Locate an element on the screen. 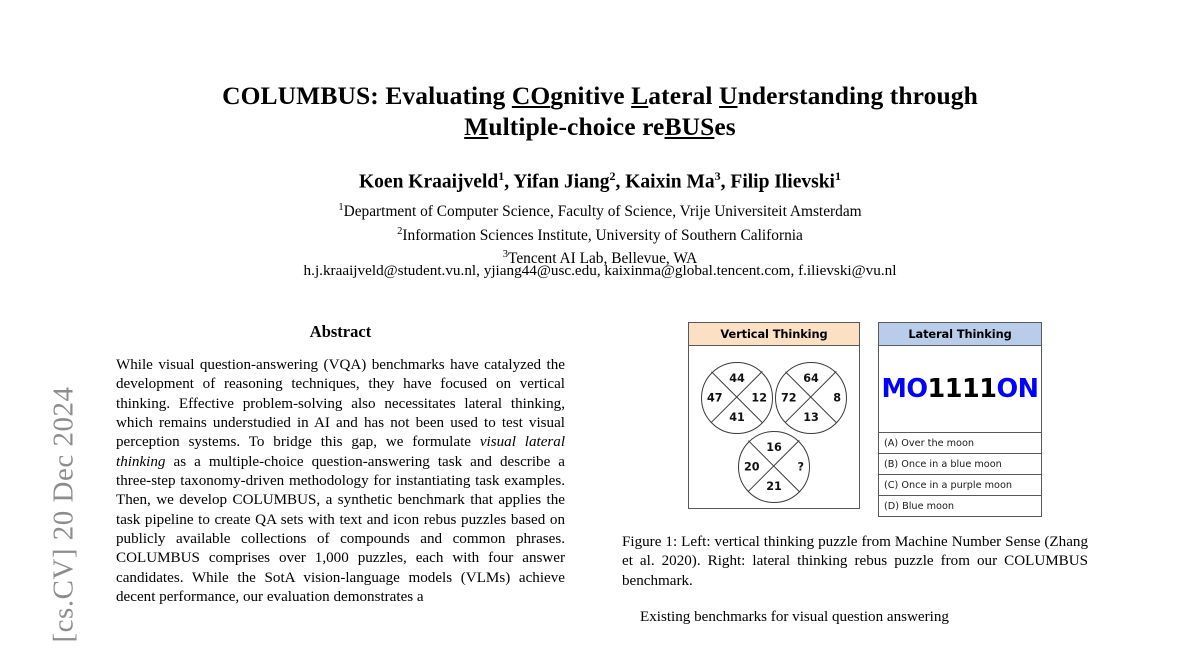 The image size is (1200, 648). number-circle: 64 72 8 13 is located at coordinates (811, 398).